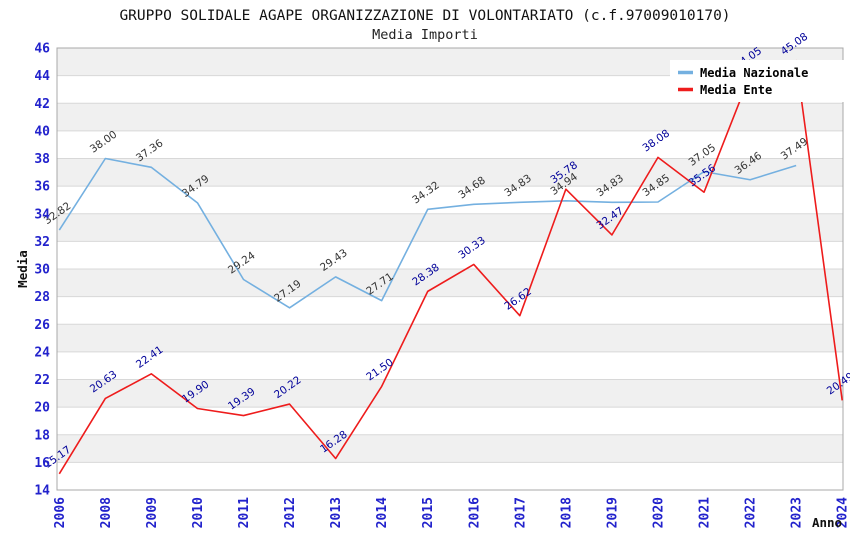 Image resolution: width=850 pixels, height=550 pixels. What do you see at coordinates (428, 512) in the screenshot?
I see `svg-text: 2015` at bounding box center [428, 512].